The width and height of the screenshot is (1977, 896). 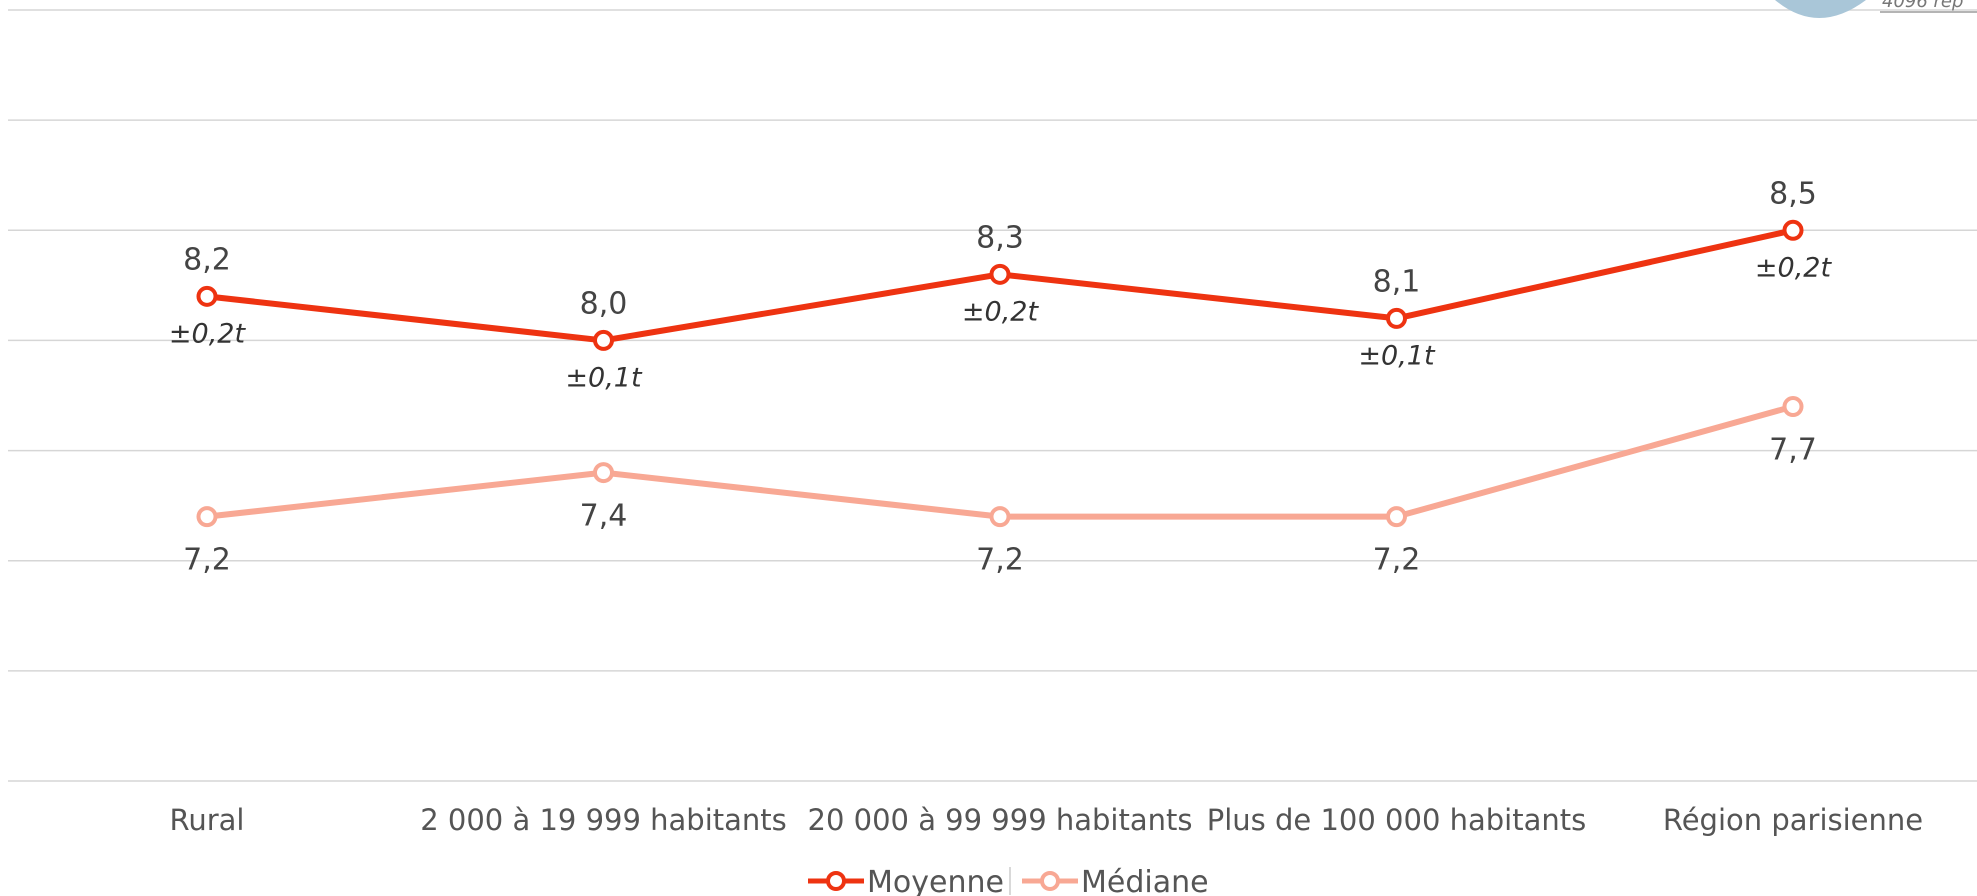 I want to click on x-tick-label: Plus de 100 000 habitants, so click(x=1396, y=820).